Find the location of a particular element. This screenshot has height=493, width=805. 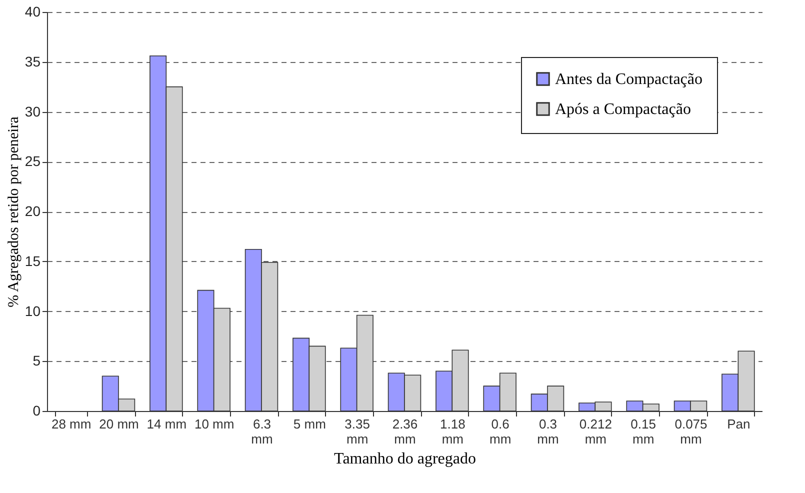

x-tick-label: 1.18 mm is located at coordinates (453, 431).